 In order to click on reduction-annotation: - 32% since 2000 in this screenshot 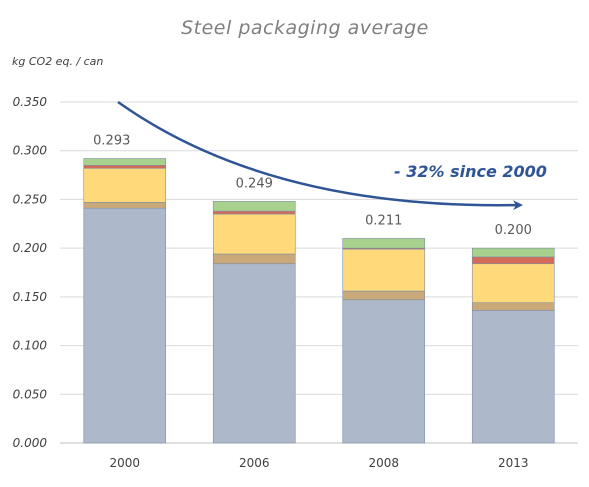, I will do `click(470, 171)`.